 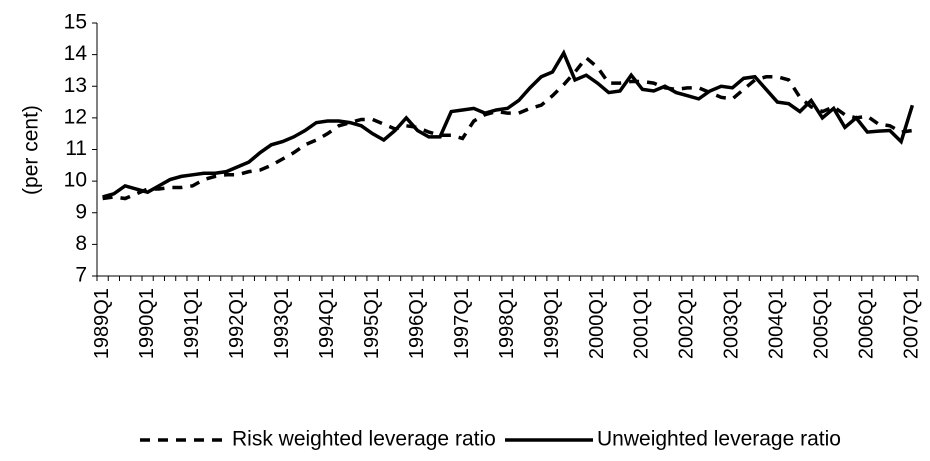 What do you see at coordinates (81, 211) in the screenshot?
I see `y-tick-label: 9` at bounding box center [81, 211].